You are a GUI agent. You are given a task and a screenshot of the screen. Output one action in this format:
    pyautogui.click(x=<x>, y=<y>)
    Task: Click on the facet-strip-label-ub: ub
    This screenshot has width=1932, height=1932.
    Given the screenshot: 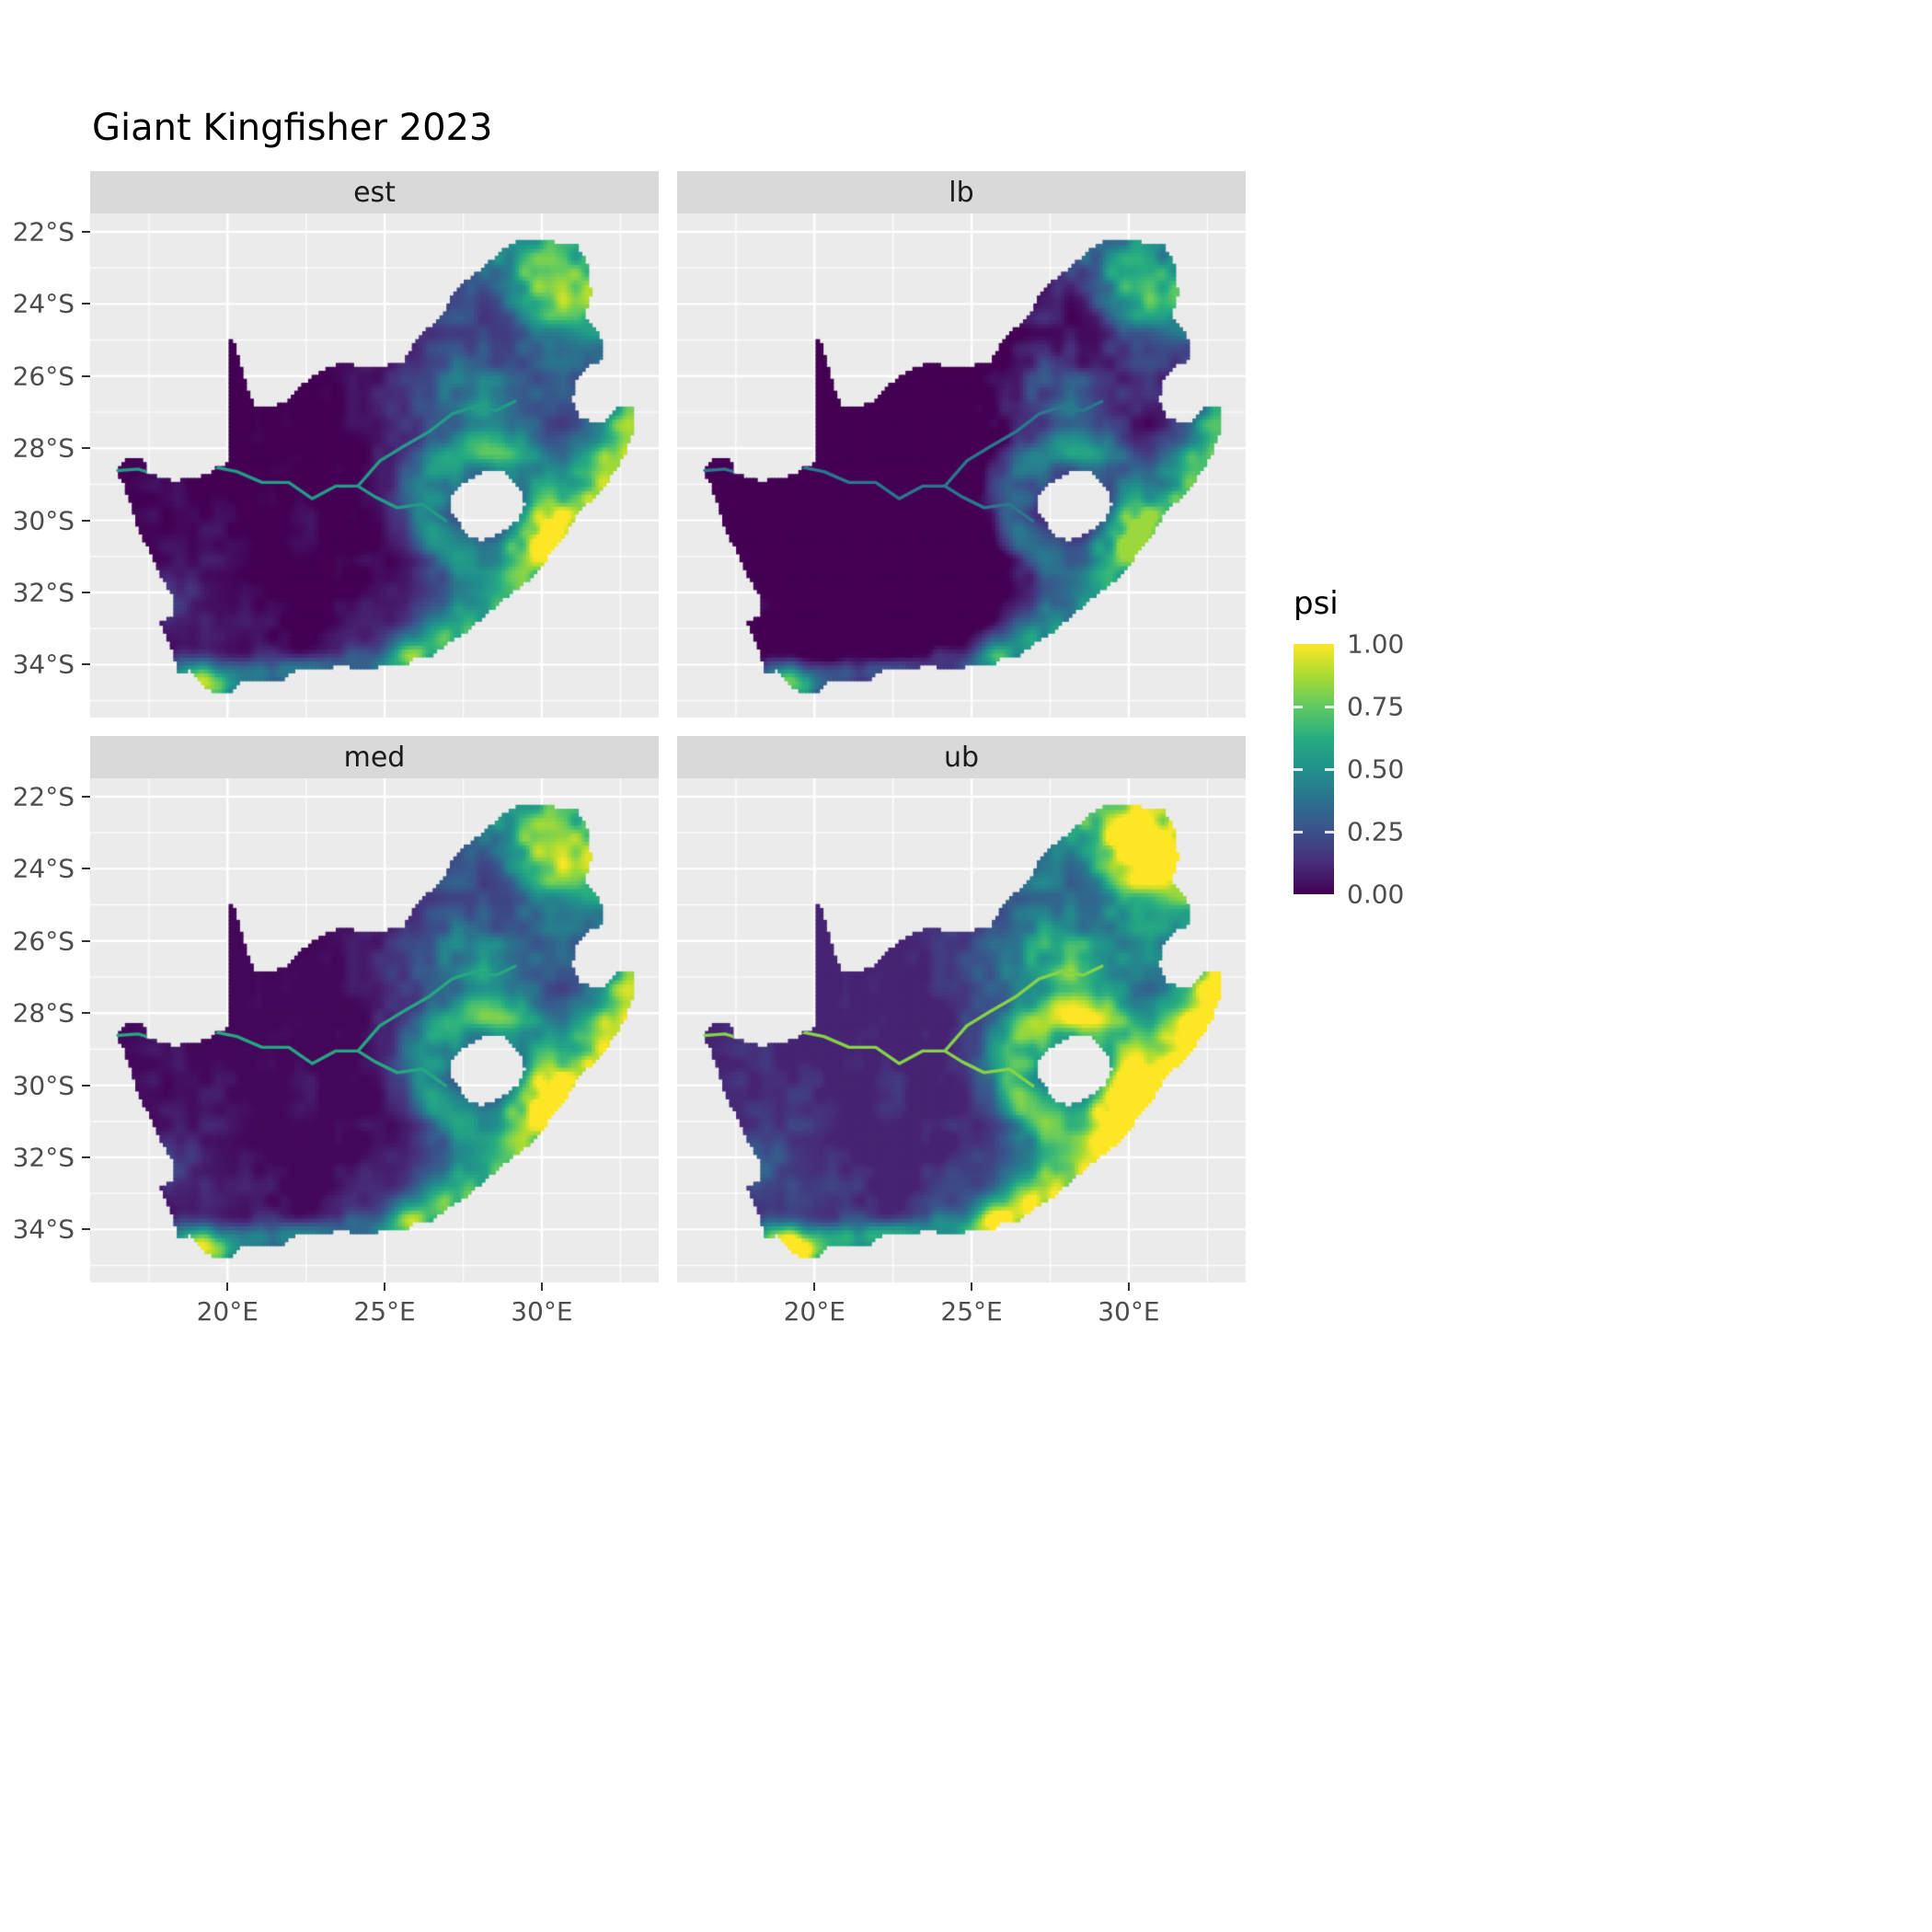 What is the action you would take?
    pyautogui.click(x=961, y=757)
    